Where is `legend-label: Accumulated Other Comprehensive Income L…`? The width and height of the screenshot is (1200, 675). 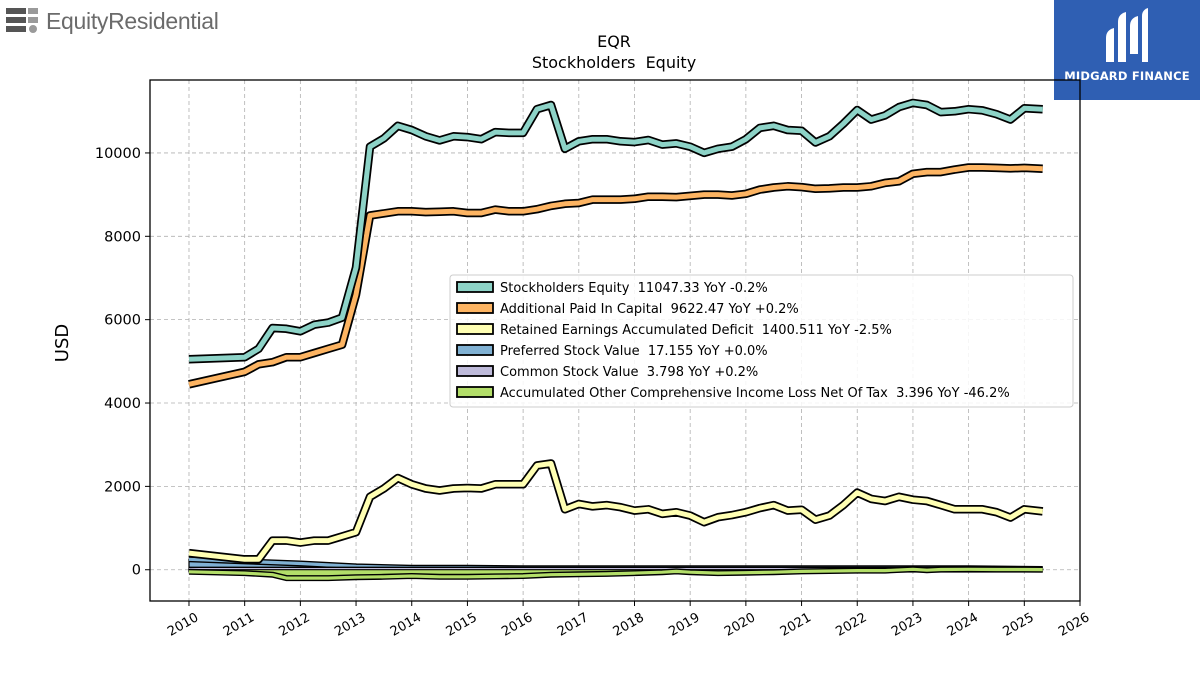
legend-label: Accumulated Other Comprehensive Income L… is located at coordinates (755, 393).